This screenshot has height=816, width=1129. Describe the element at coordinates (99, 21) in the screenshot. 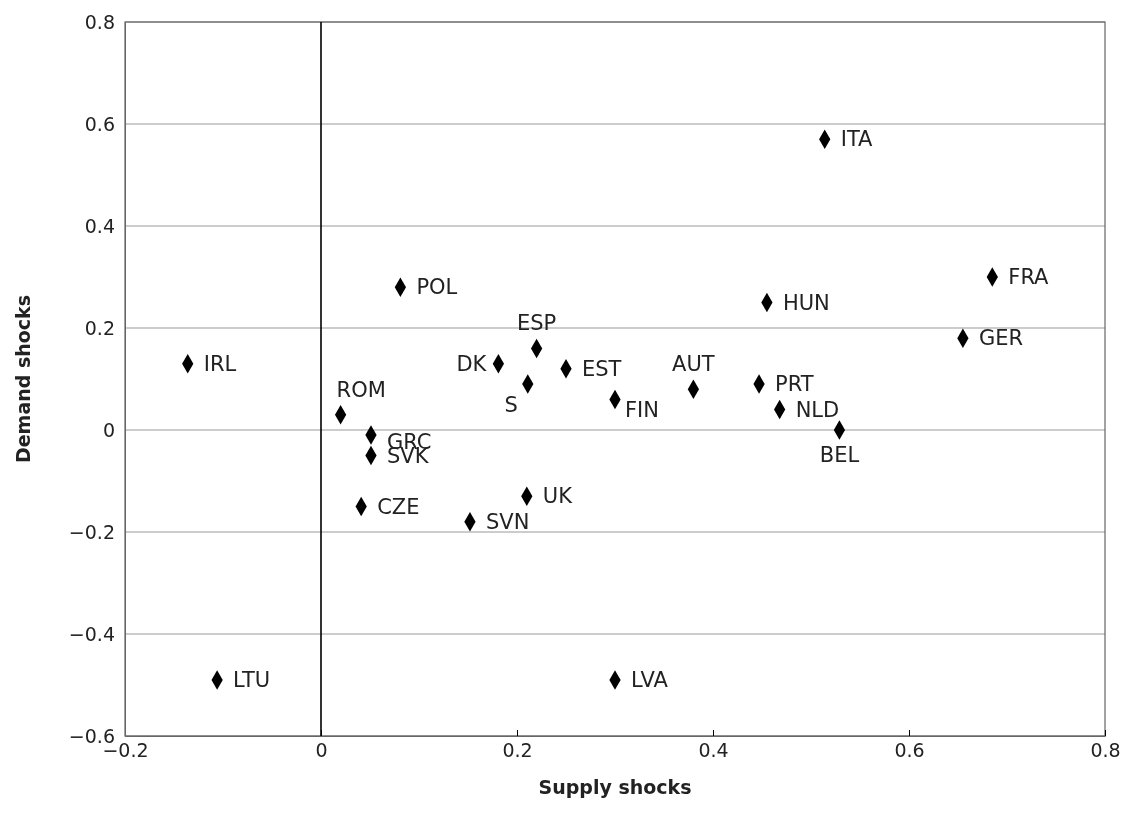

I see `y-tick-label: 0.8` at that location.